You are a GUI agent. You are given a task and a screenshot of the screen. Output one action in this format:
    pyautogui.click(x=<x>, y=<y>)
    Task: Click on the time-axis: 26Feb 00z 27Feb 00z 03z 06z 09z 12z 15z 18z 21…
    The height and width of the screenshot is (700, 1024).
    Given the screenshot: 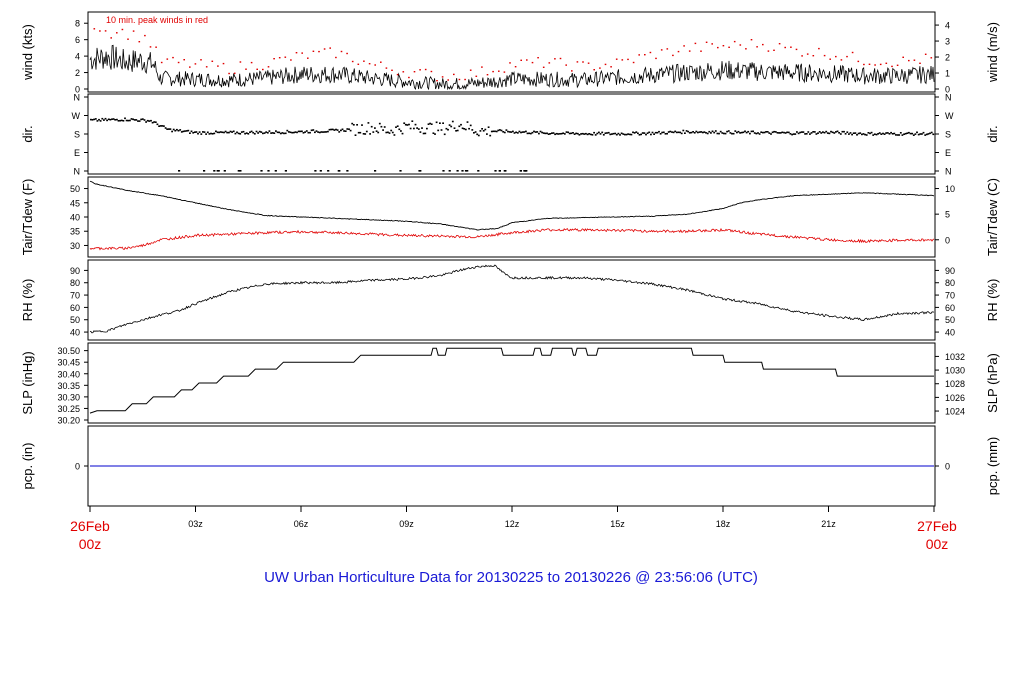 What is the action you would take?
    pyautogui.click(x=513, y=529)
    